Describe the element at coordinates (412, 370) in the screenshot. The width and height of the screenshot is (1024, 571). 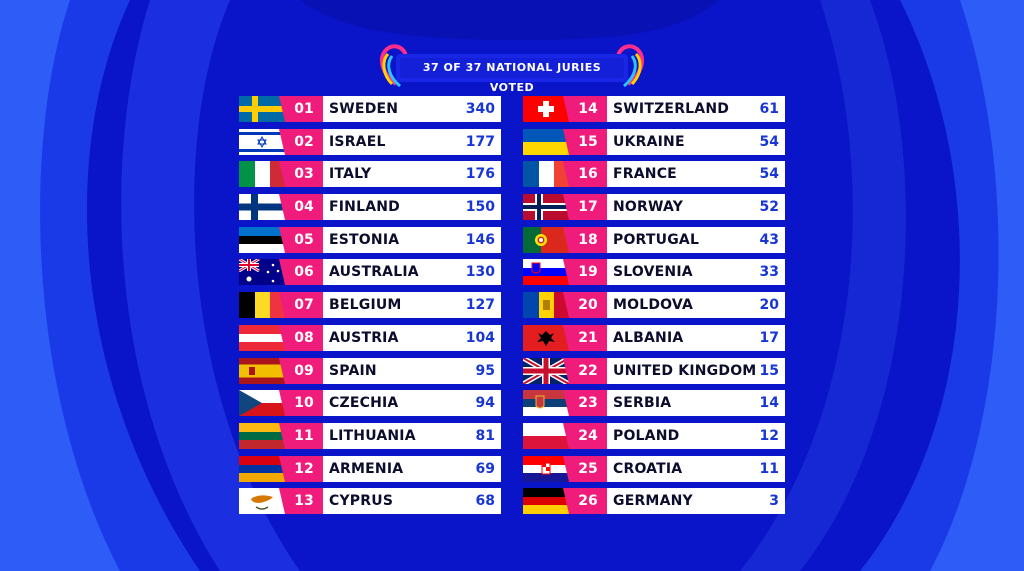
I see `country-panel: SPAIN 95` at that location.